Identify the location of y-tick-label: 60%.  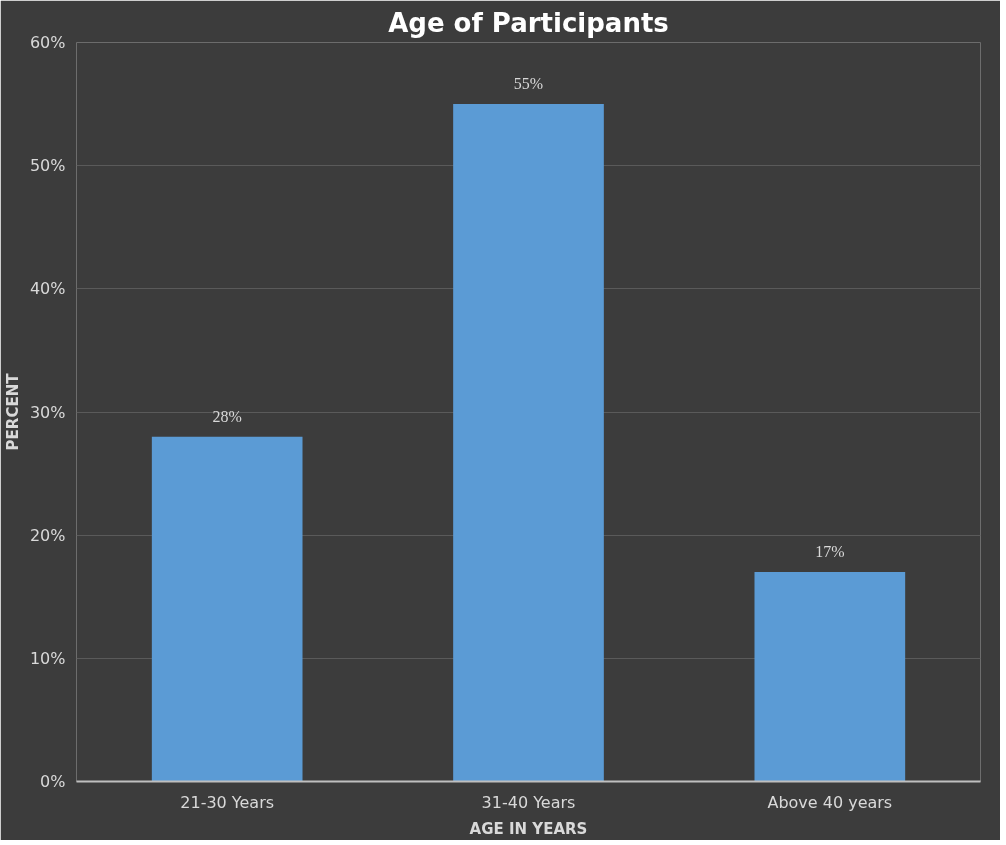
(47, 42).